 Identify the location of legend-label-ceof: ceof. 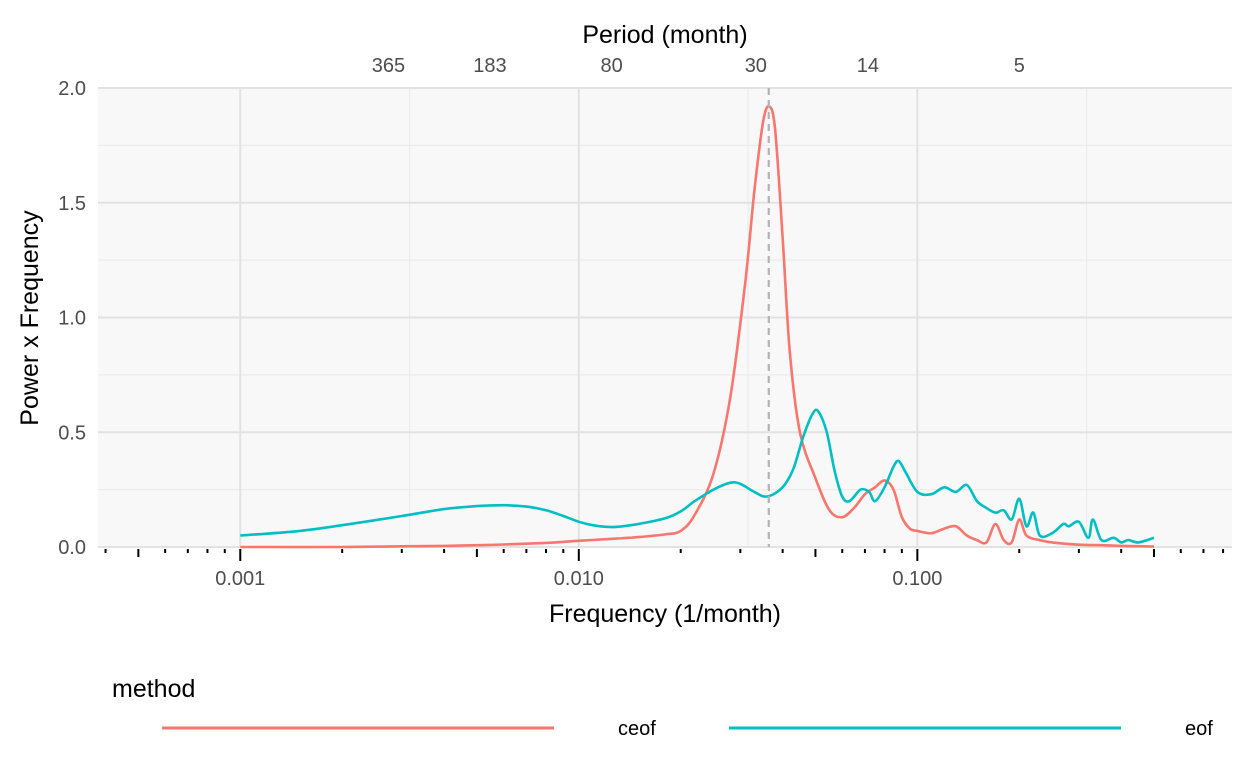
(637, 729).